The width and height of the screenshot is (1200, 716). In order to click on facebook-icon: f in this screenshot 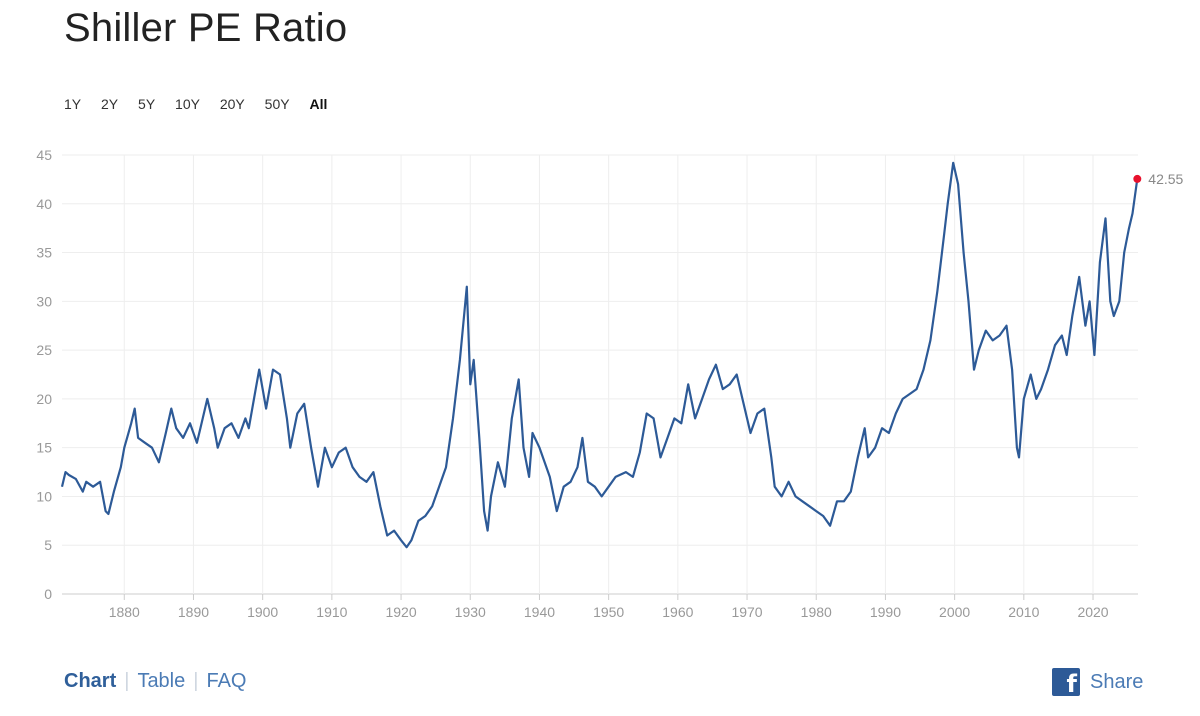, I will do `click(1066, 682)`.